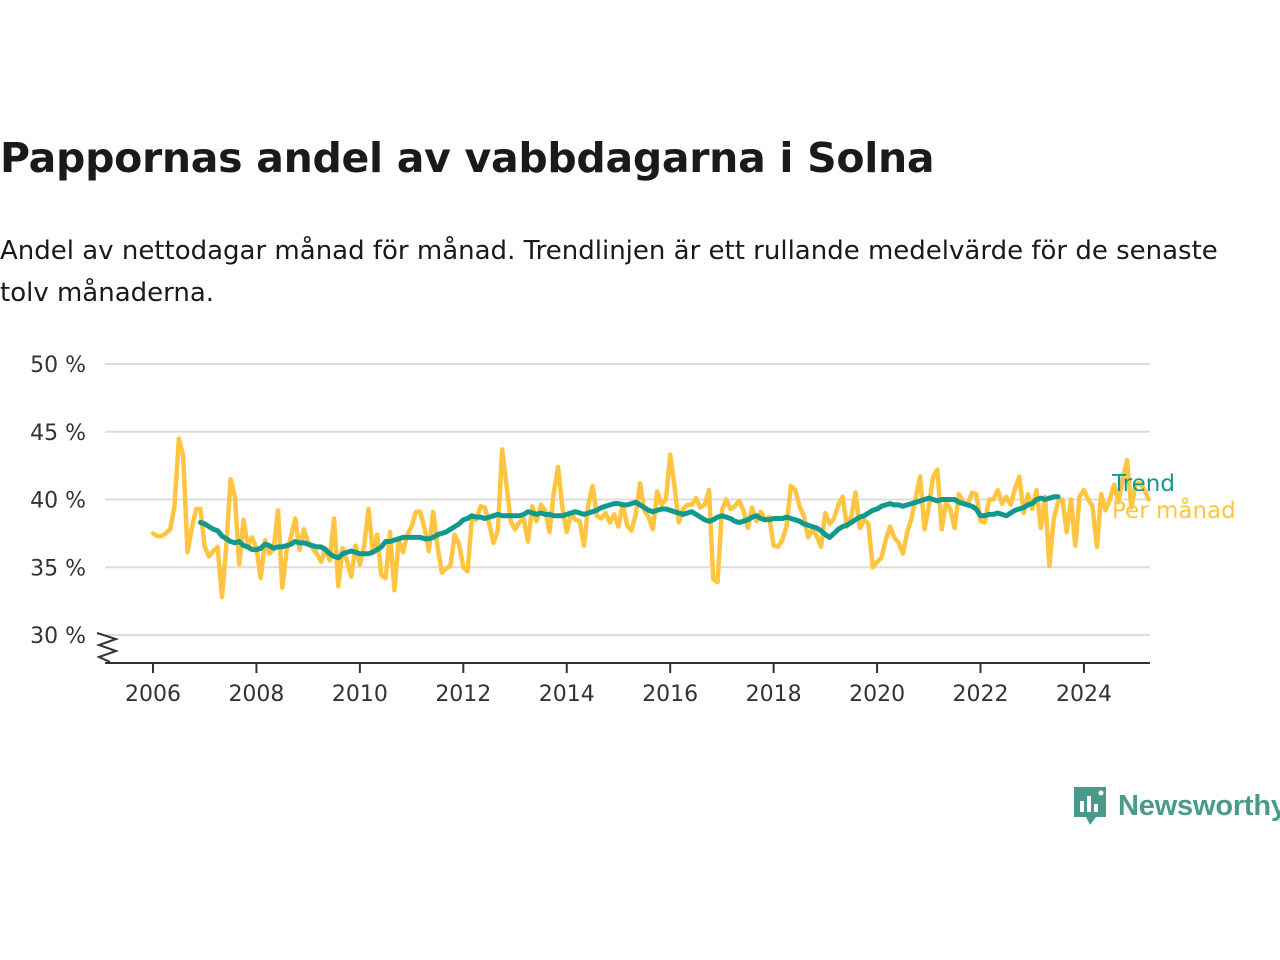 This screenshot has height=960, width=1280. I want to click on axis-break-icon, so click(107, 647).